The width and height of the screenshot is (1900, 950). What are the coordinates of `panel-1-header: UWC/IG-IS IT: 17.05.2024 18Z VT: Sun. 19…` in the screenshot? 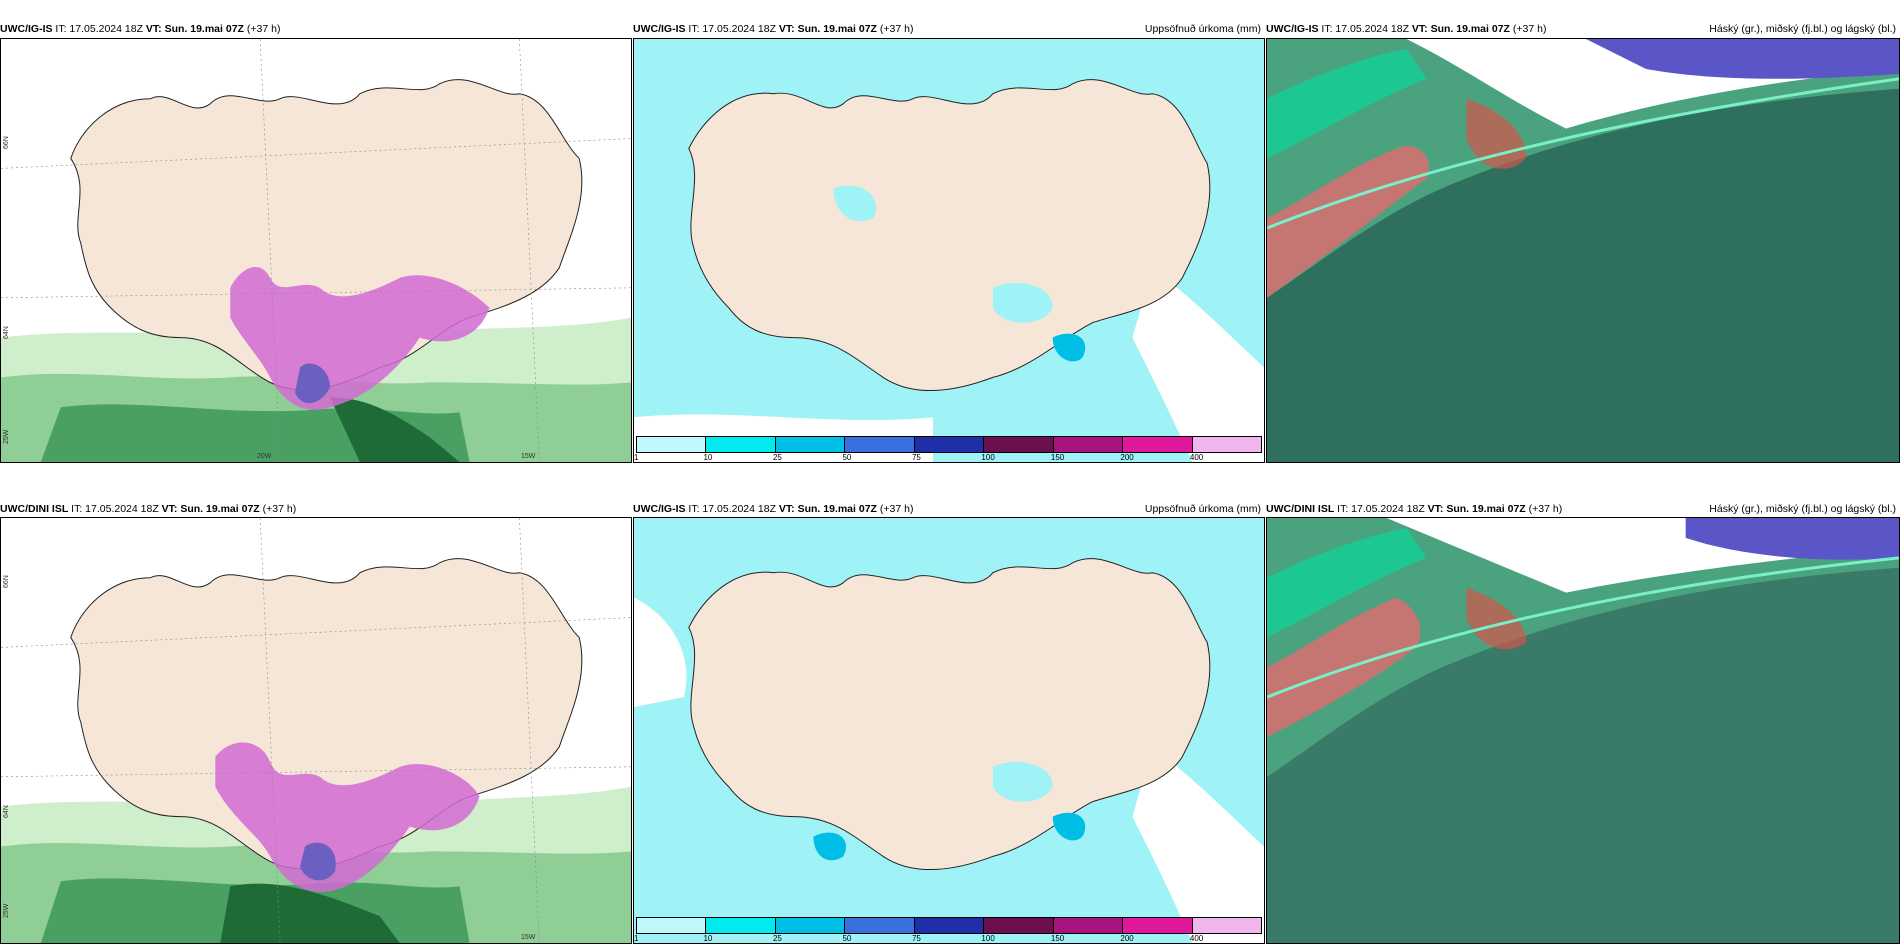 It's located at (316, 29).